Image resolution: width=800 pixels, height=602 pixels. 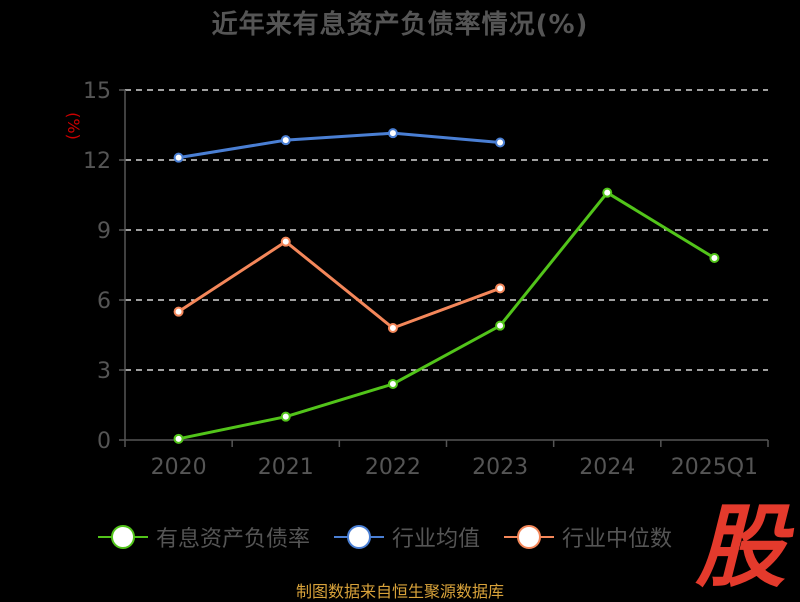 I want to click on y-axis-unit: (%), so click(x=73, y=126).